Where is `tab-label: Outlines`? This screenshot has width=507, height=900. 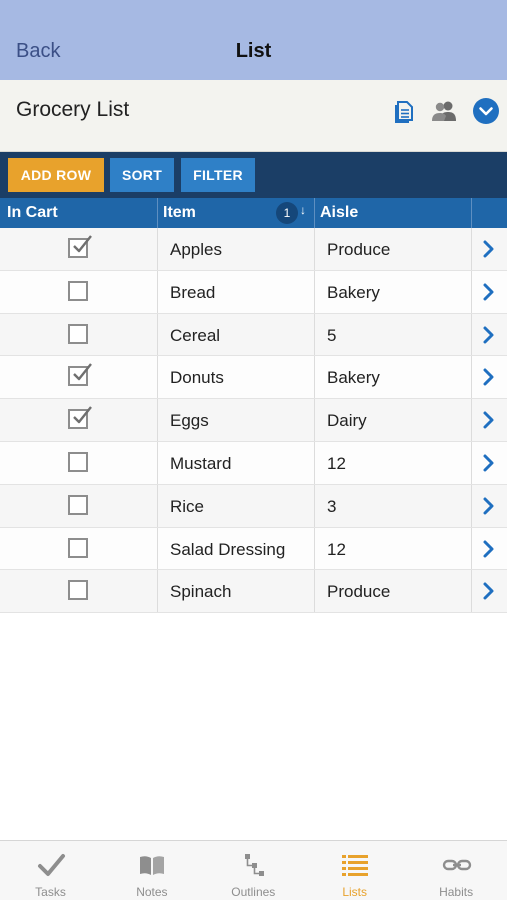
tab-label: Outlines is located at coordinates (253, 892).